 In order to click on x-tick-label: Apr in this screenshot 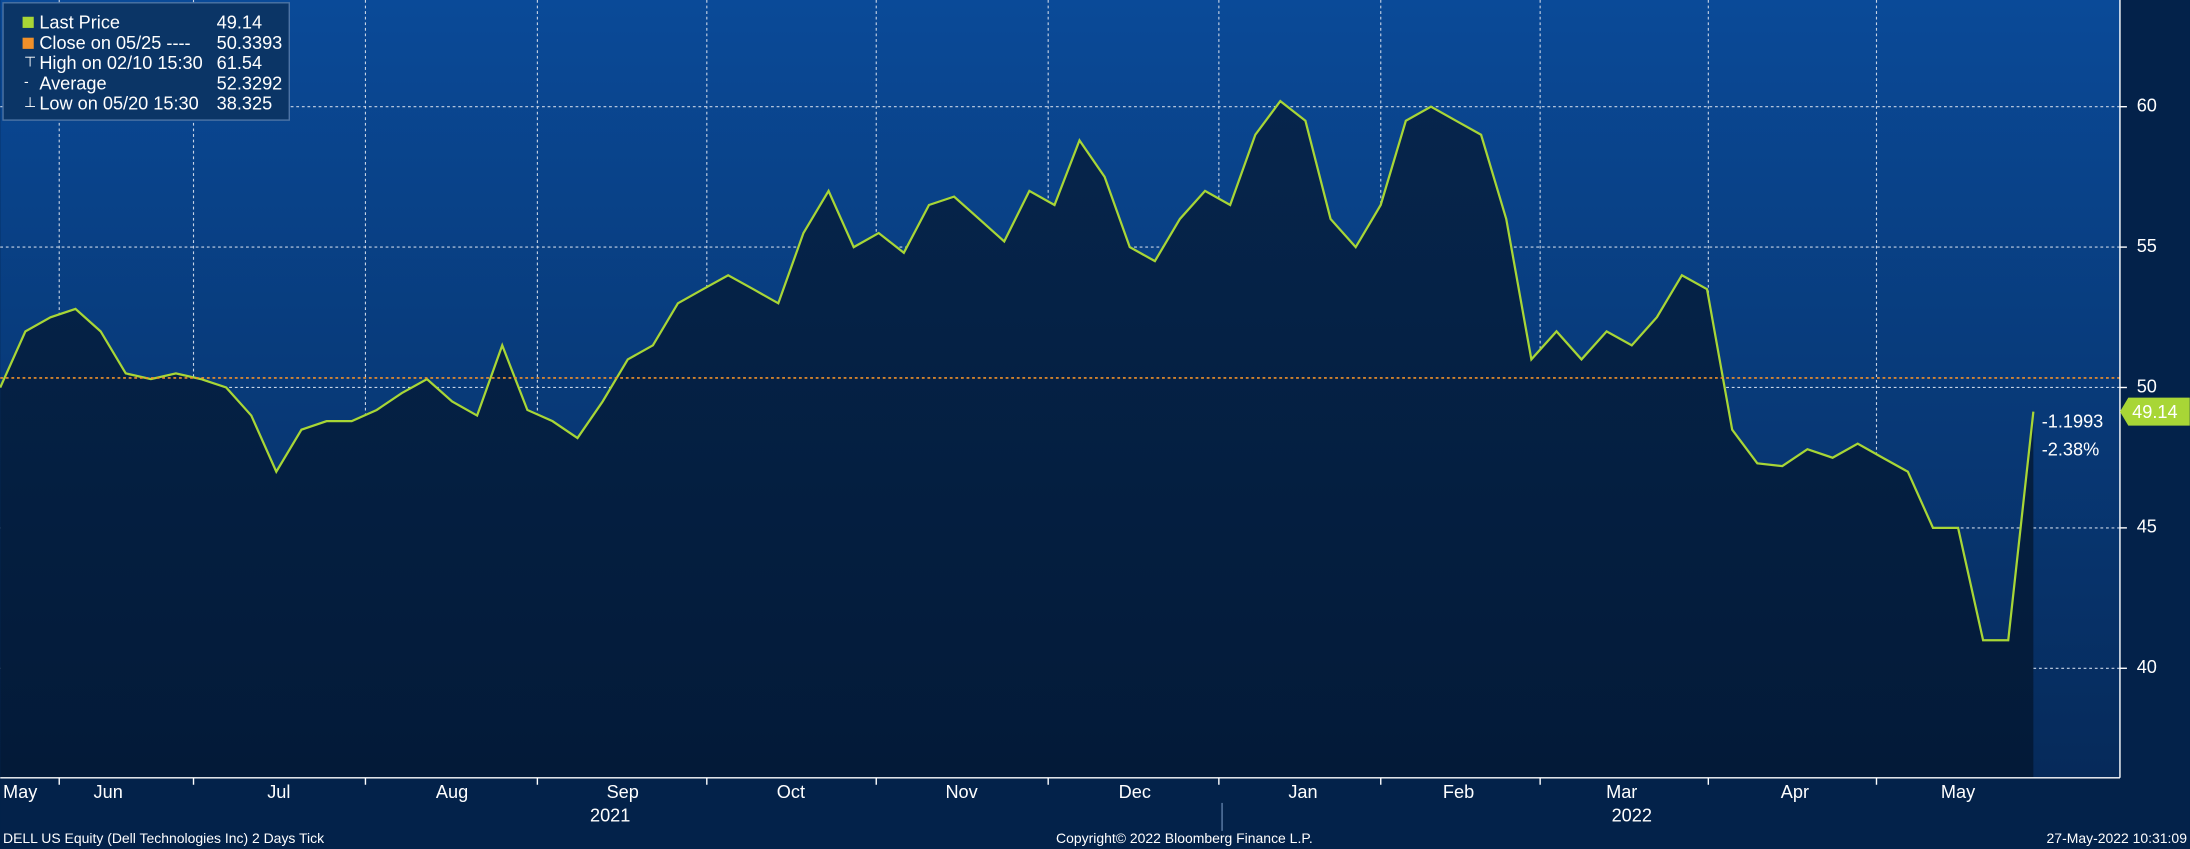, I will do `click(1795, 792)`.